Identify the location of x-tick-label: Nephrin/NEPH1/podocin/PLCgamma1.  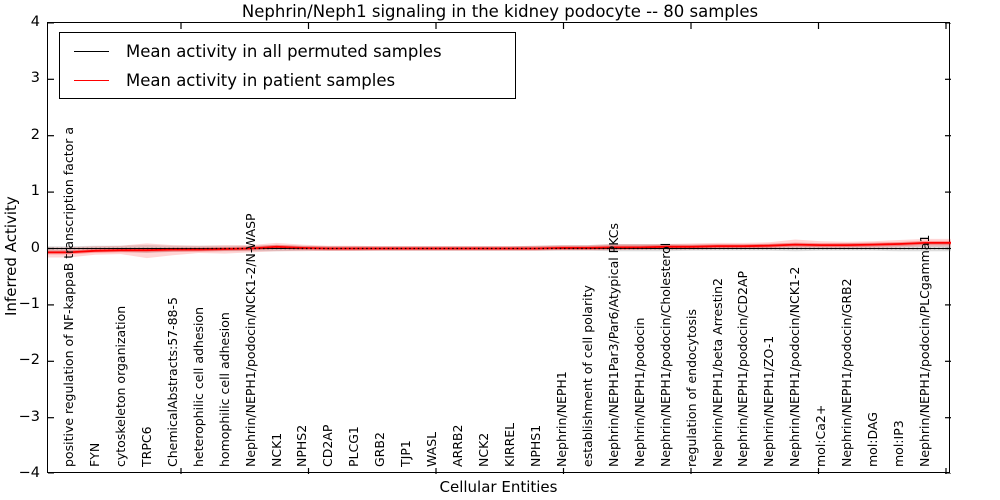
(925, 350).